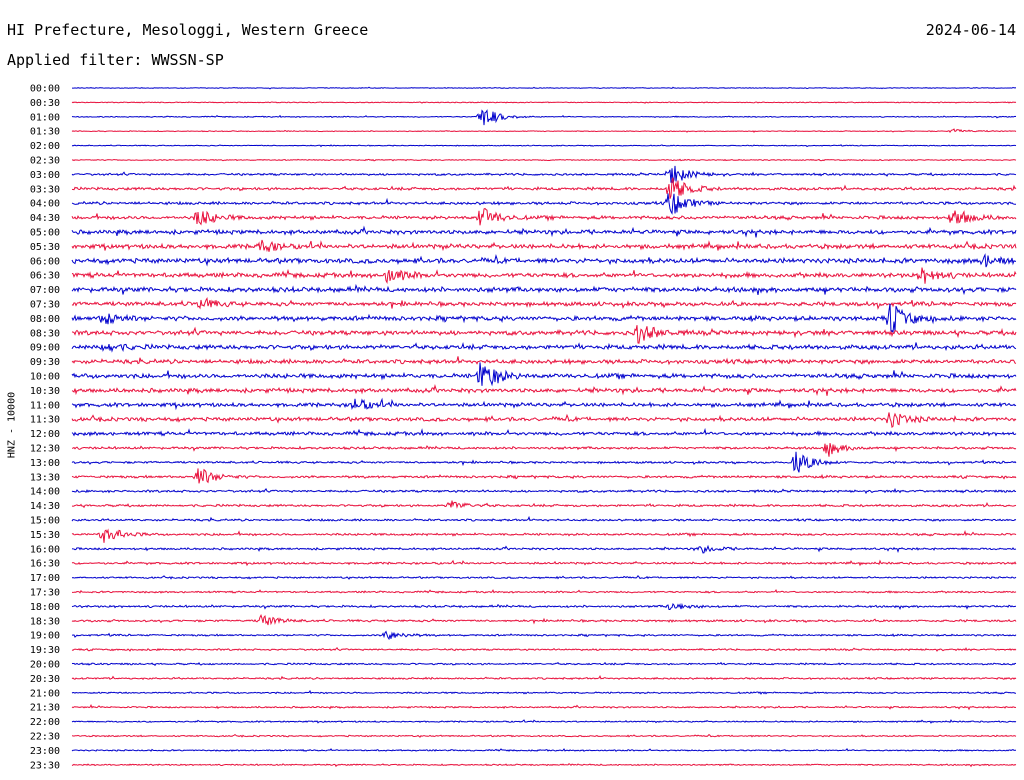 The image size is (1024, 780). What do you see at coordinates (45, 276) in the screenshot?
I see `time-label: 06:30` at bounding box center [45, 276].